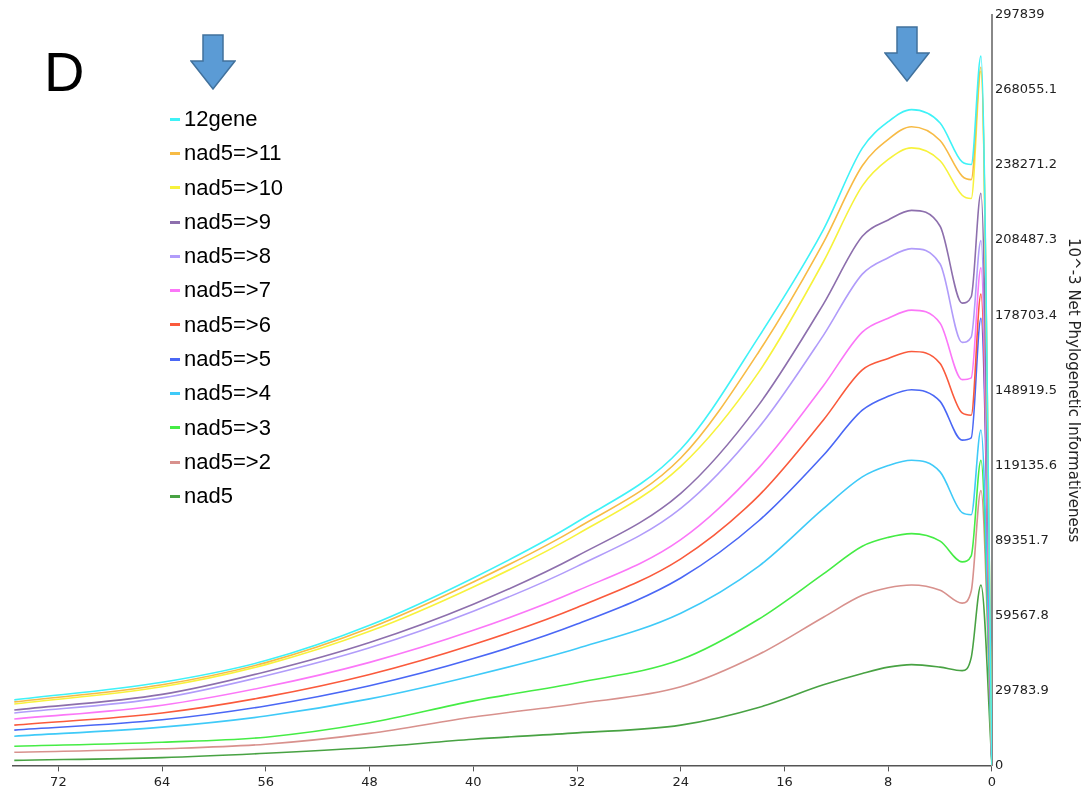 This screenshot has width=1090, height=793. What do you see at coordinates (1025, 464) in the screenshot?
I see `y-tick-label: 119135.6` at bounding box center [1025, 464].